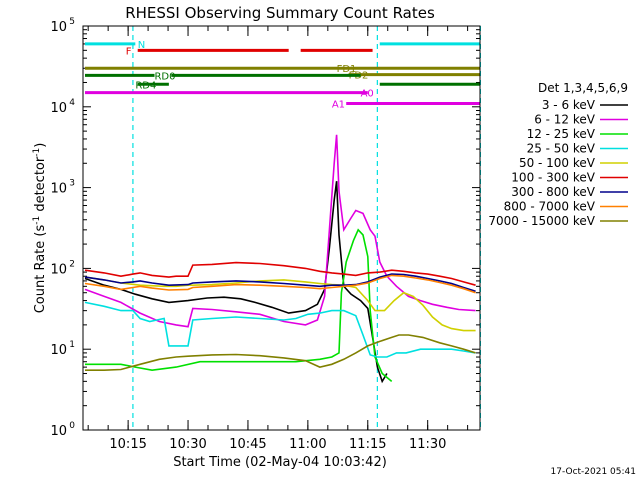  What do you see at coordinates (72, 103) in the screenshot?
I see `y-tick-label-exponent: 4` at bounding box center [72, 103].